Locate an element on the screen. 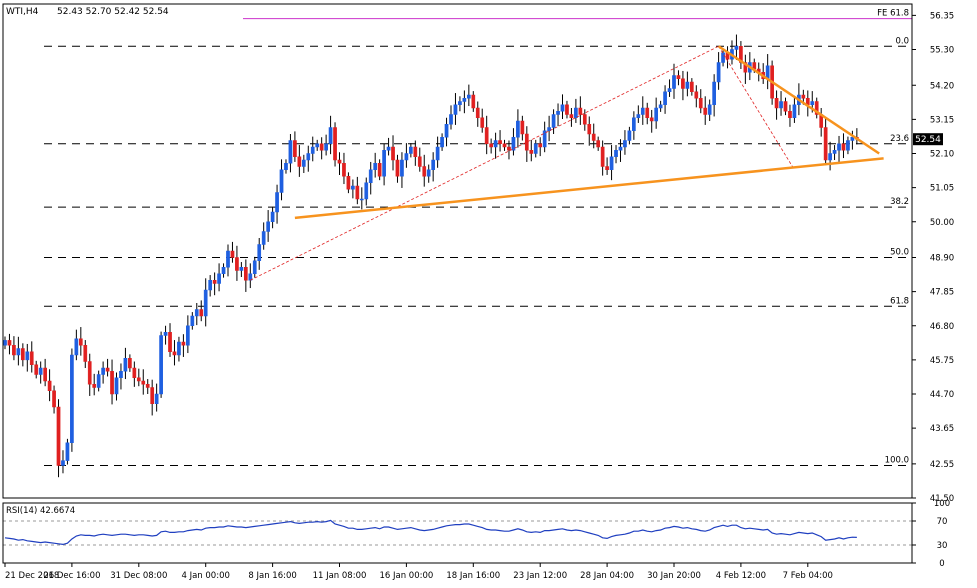  fib-level-label: 23.6 is located at coordinates (899, 139).